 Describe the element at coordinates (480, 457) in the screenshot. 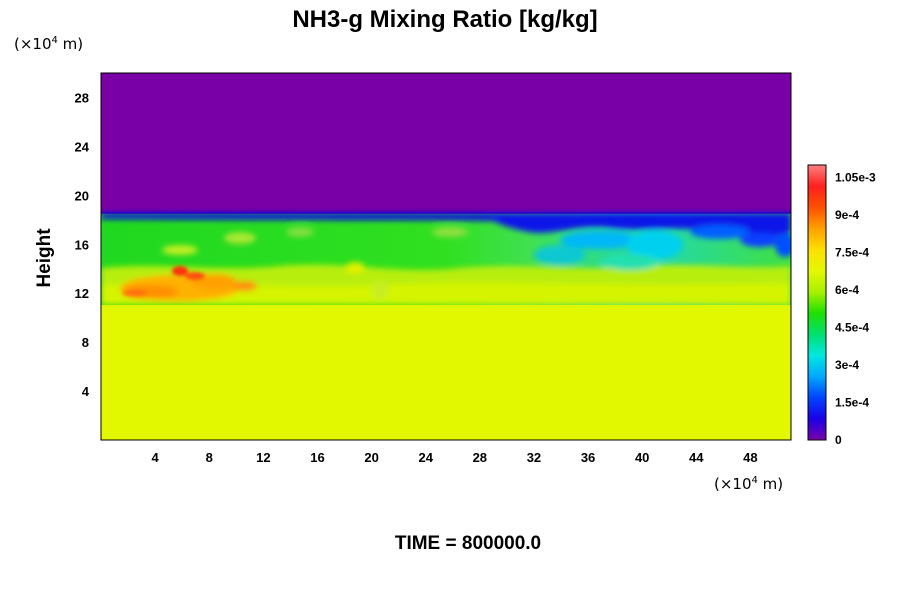

I see `x-tick-label: 28` at that location.